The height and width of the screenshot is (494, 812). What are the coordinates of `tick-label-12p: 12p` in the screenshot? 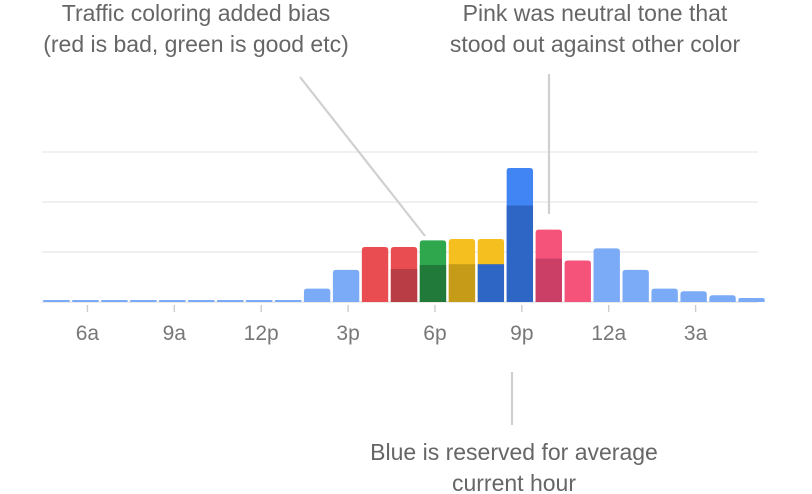 It's located at (261, 333).